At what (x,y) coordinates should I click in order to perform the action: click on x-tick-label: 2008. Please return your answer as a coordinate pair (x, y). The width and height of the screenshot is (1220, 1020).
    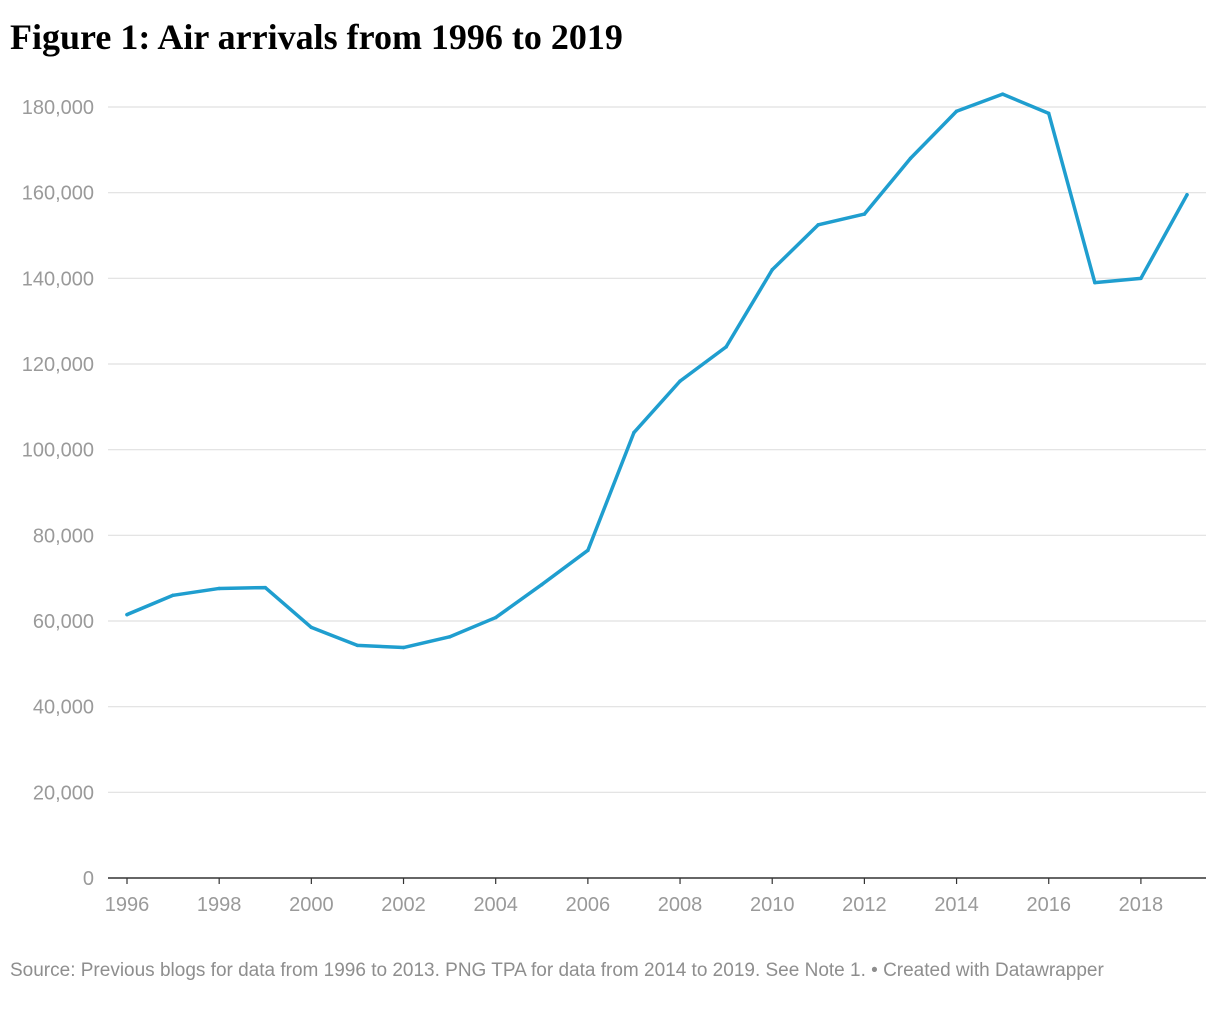
    Looking at the image, I should click on (680, 905).